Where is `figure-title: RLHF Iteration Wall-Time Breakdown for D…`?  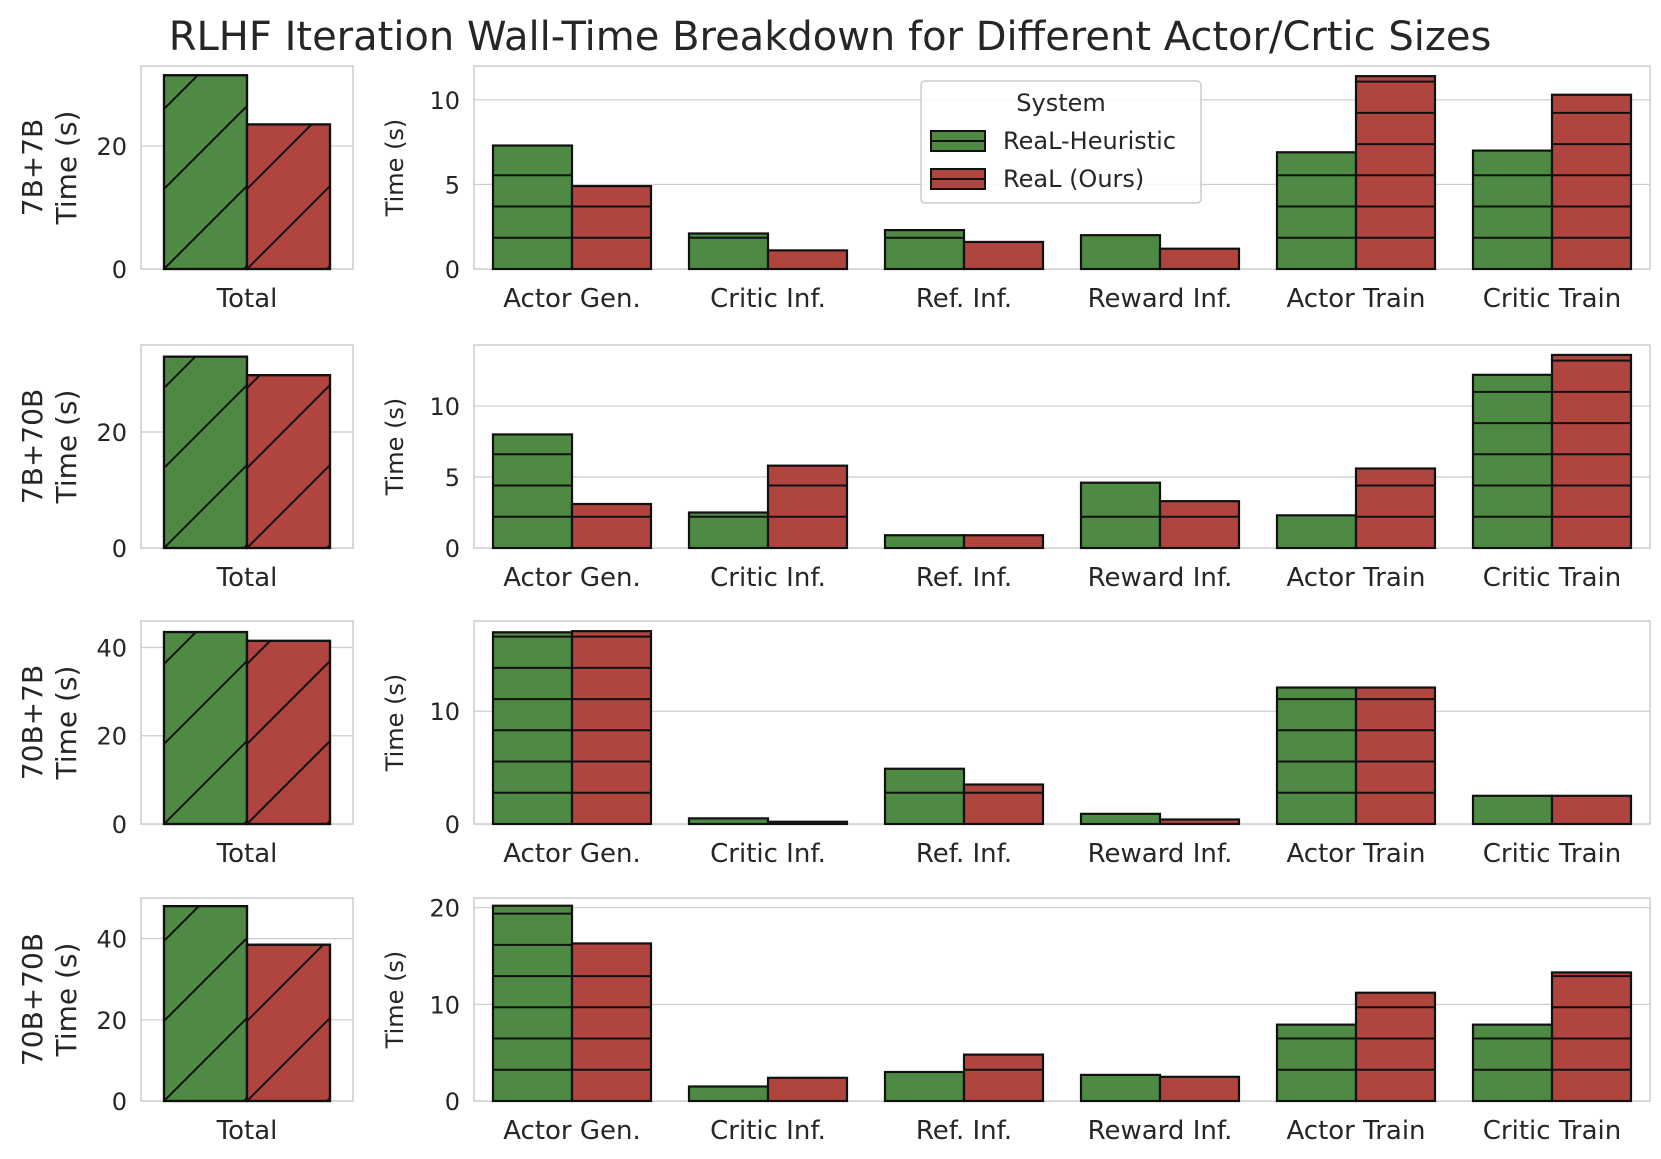 figure-title: RLHF Iteration Wall-Time Breakdown for D… is located at coordinates (830, 37).